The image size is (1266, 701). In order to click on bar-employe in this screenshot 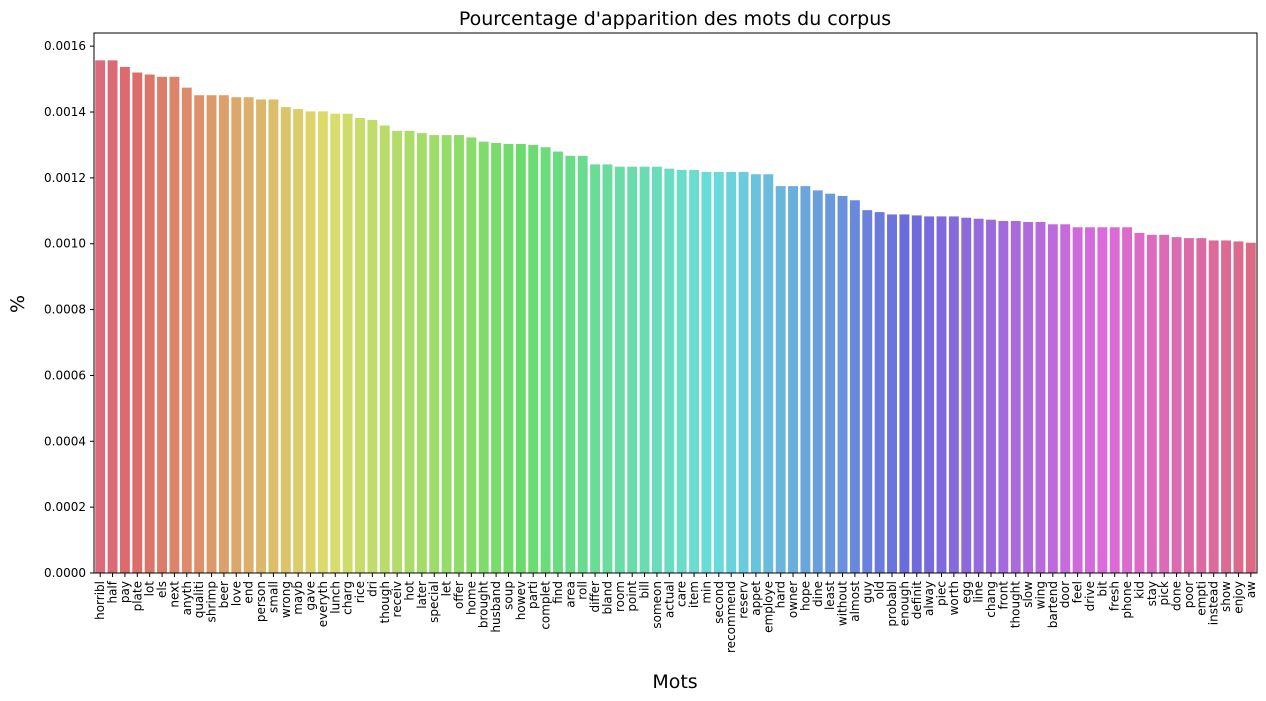, I will do `click(768, 373)`.